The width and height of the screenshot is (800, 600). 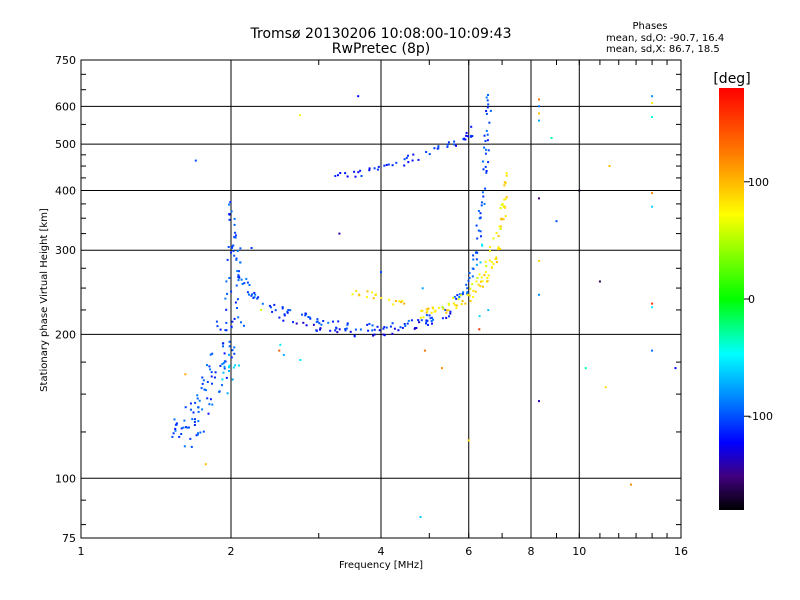 What do you see at coordinates (81, 551) in the screenshot?
I see `x-tick-label: 1` at bounding box center [81, 551].